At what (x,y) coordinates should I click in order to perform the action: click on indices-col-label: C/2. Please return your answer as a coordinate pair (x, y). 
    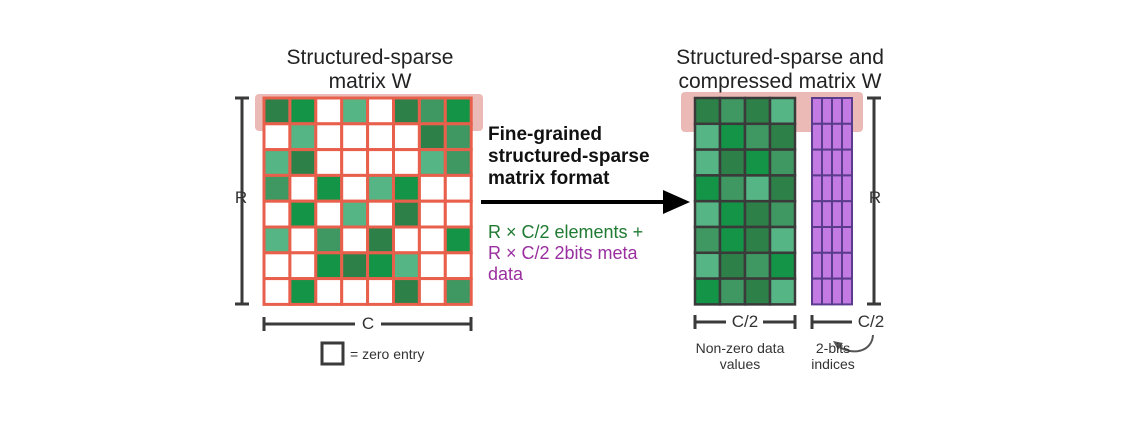
    Looking at the image, I should click on (871, 321).